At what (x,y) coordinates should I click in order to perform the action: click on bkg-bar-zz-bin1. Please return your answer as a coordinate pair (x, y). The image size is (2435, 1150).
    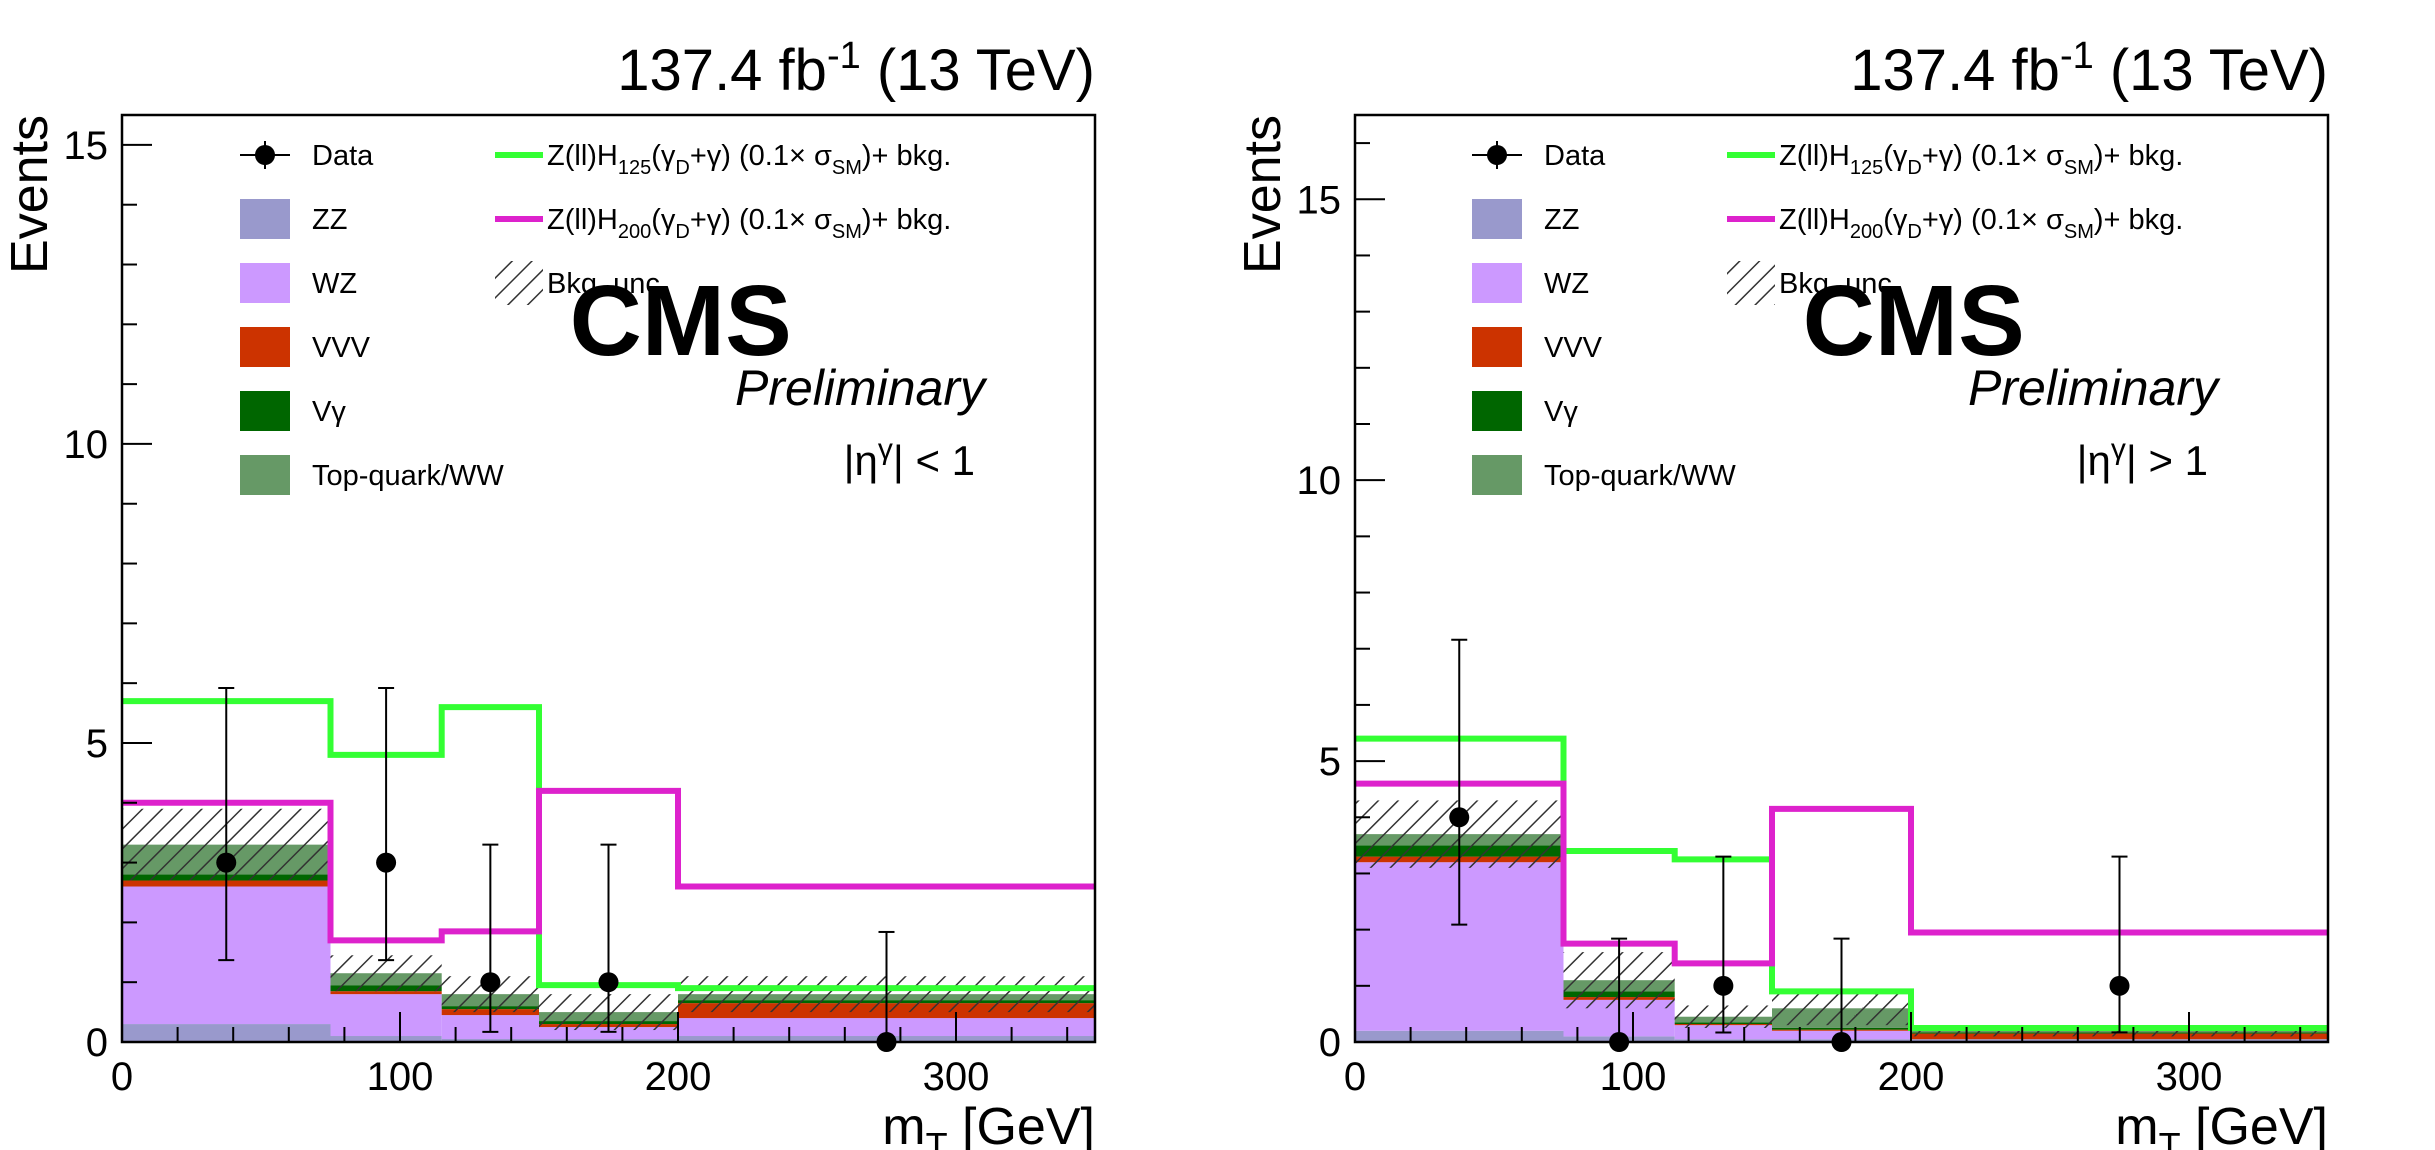
    Looking at the image, I should click on (386, 1039).